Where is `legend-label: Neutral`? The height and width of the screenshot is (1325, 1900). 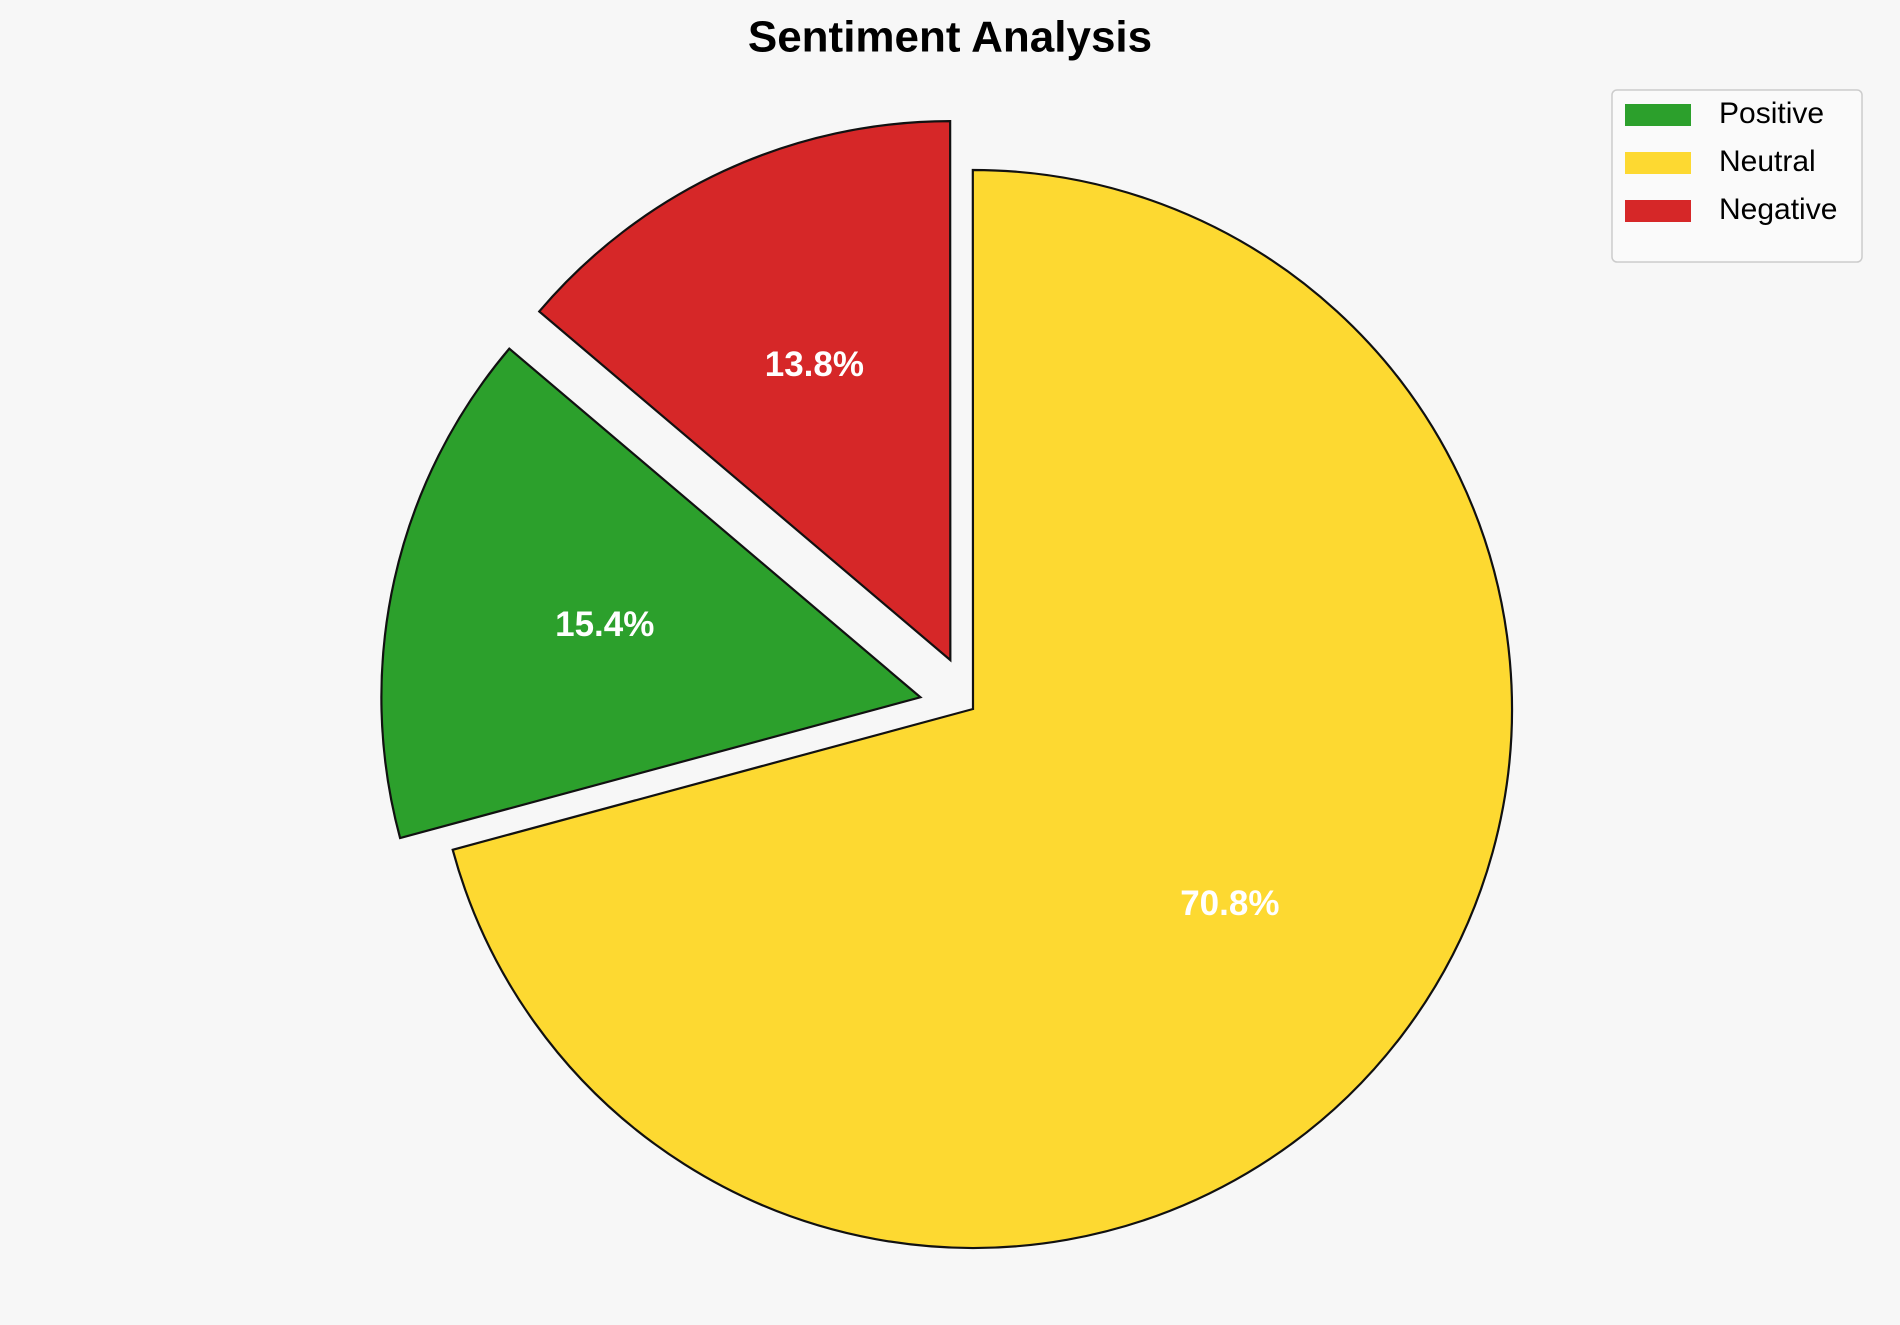
legend-label: Neutral is located at coordinates (1767, 161).